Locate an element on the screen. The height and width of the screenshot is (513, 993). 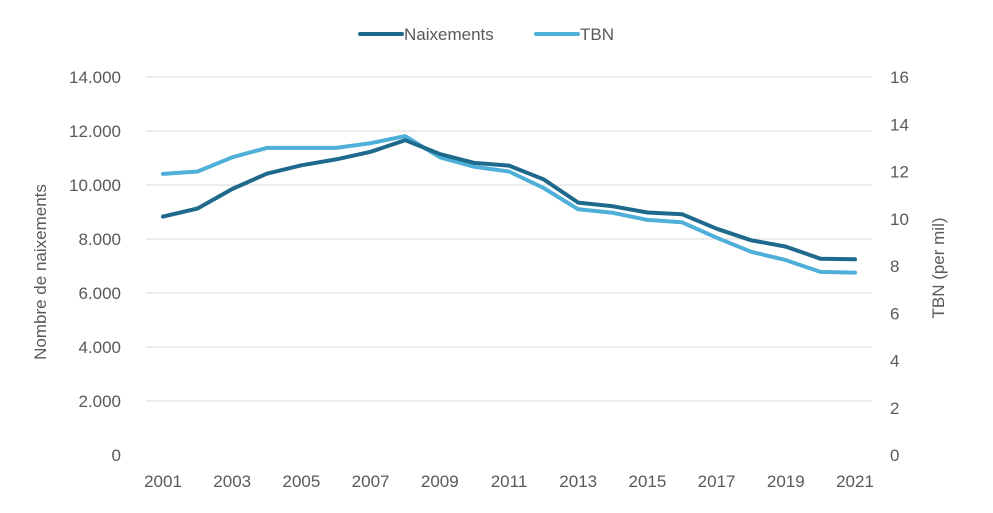
x-tick-label: 2017 is located at coordinates (717, 481).